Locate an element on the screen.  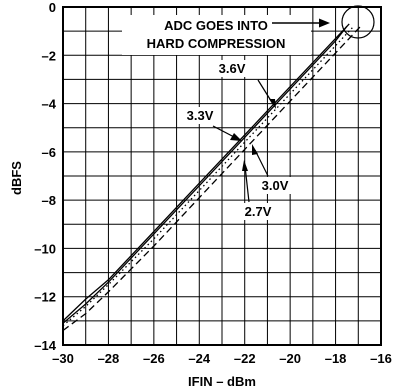
x-tick-label: –28 is located at coordinates (109, 358).